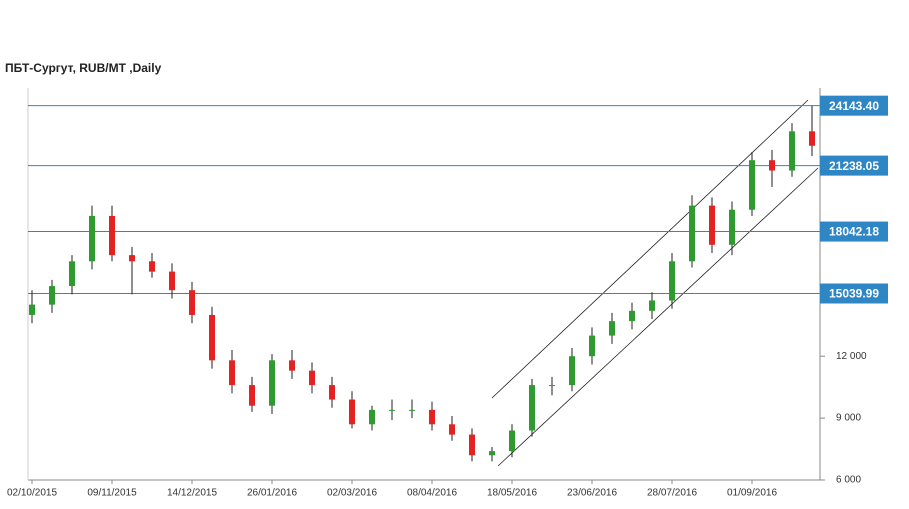  I want to click on level-label: 15039.99, so click(854, 294).